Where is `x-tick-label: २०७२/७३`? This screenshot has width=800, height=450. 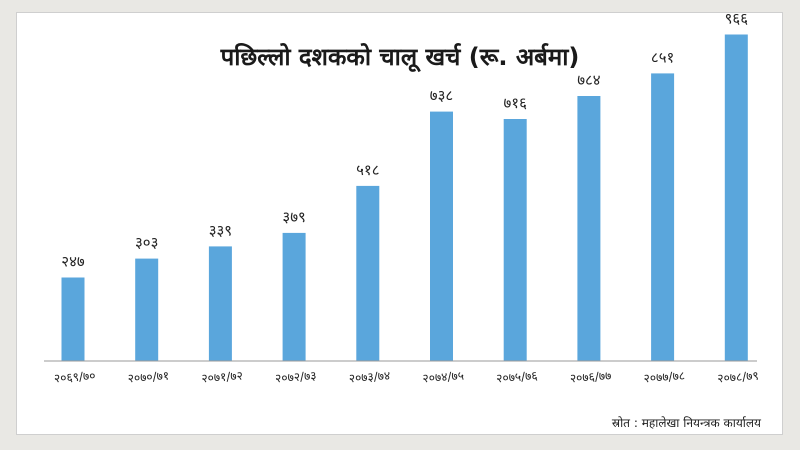
x-tick-label: २०७२/७३ is located at coordinates (296, 377).